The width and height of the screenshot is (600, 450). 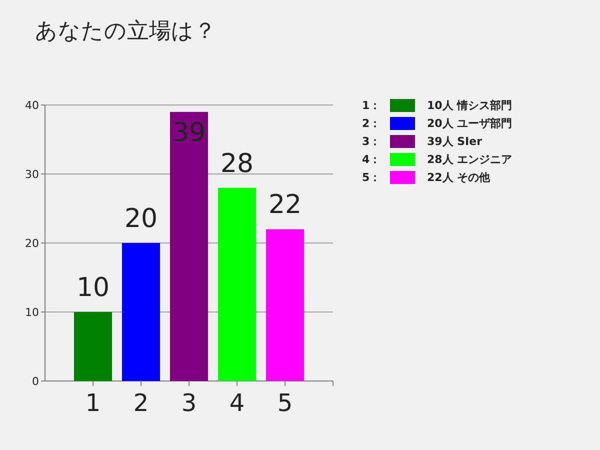 I want to click on data-label: 22, so click(x=285, y=205).